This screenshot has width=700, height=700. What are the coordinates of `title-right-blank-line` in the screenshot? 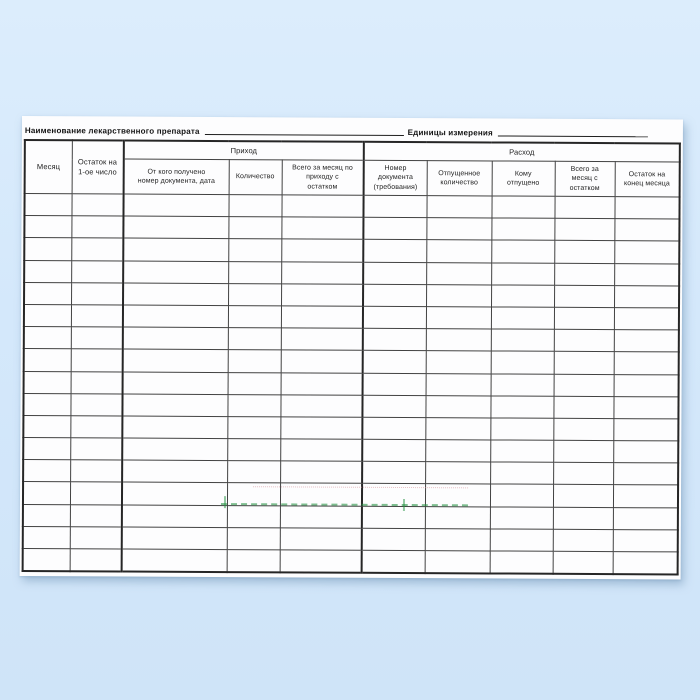 It's located at (572, 136).